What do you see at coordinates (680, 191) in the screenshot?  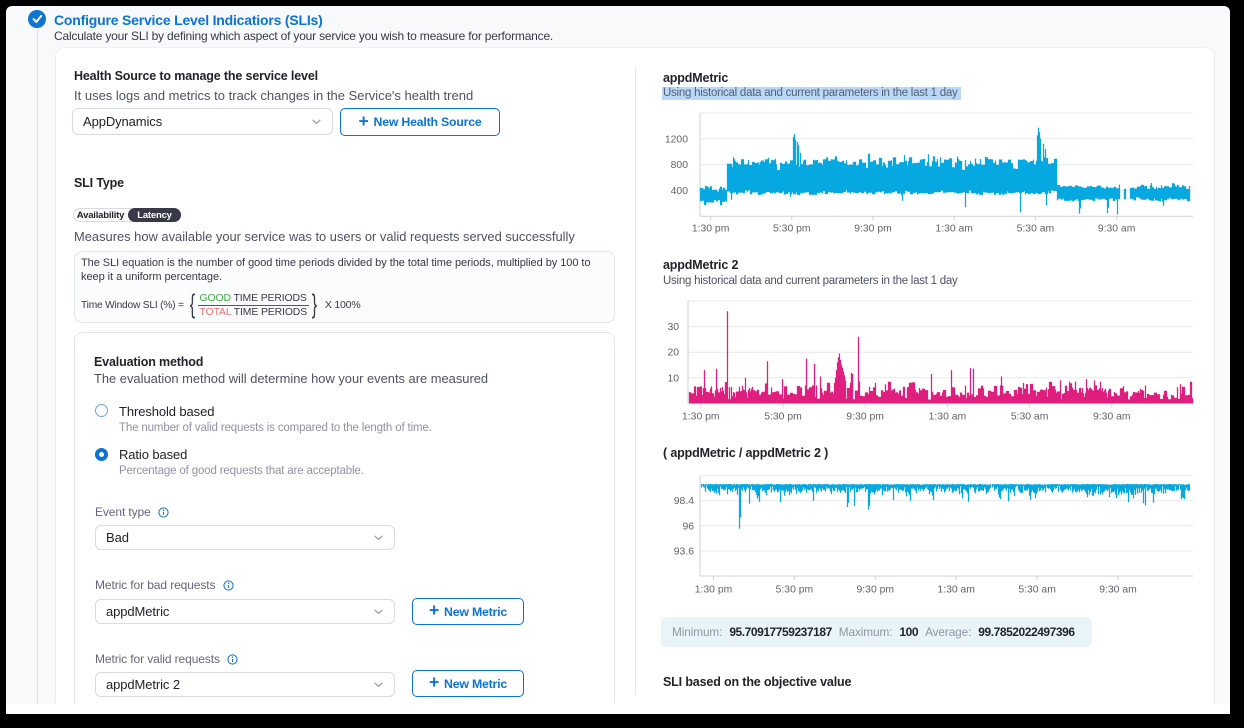 I see `svg-text: 400` at bounding box center [680, 191].